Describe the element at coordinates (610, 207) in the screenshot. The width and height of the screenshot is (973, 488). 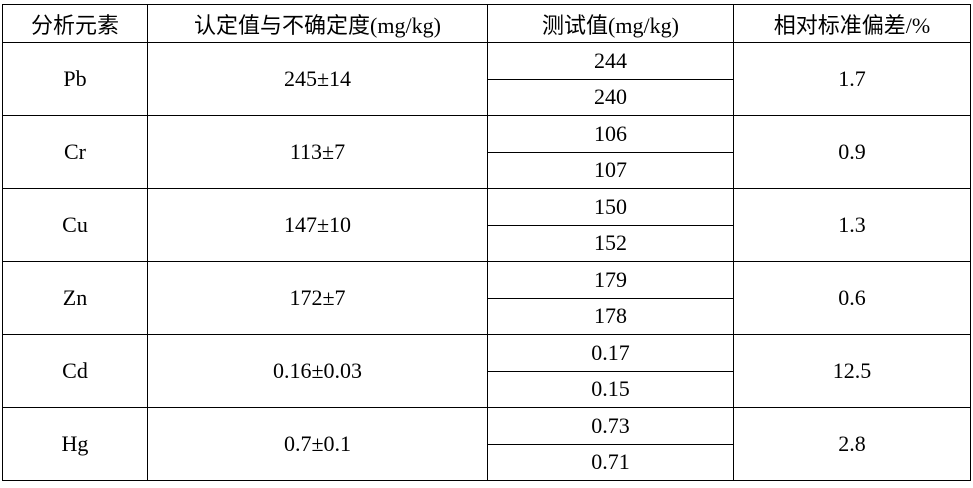
I see `measured-cell: 150` at that location.